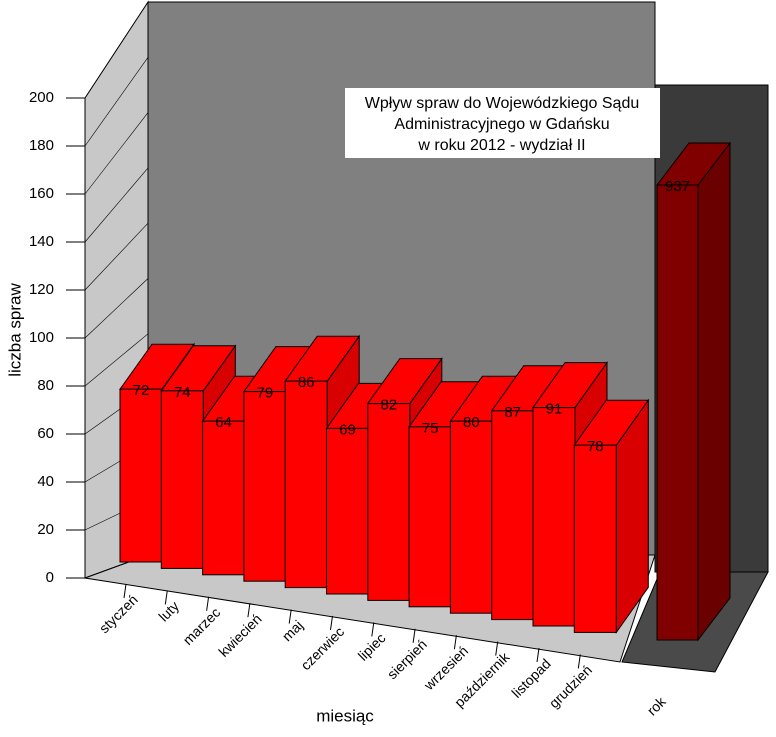 The width and height of the screenshot is (776, 737). What do you see at coordinates (118, 613) in the screenshot?
I see `x-tick-label: styczeń` at bounding box center [118, 613].